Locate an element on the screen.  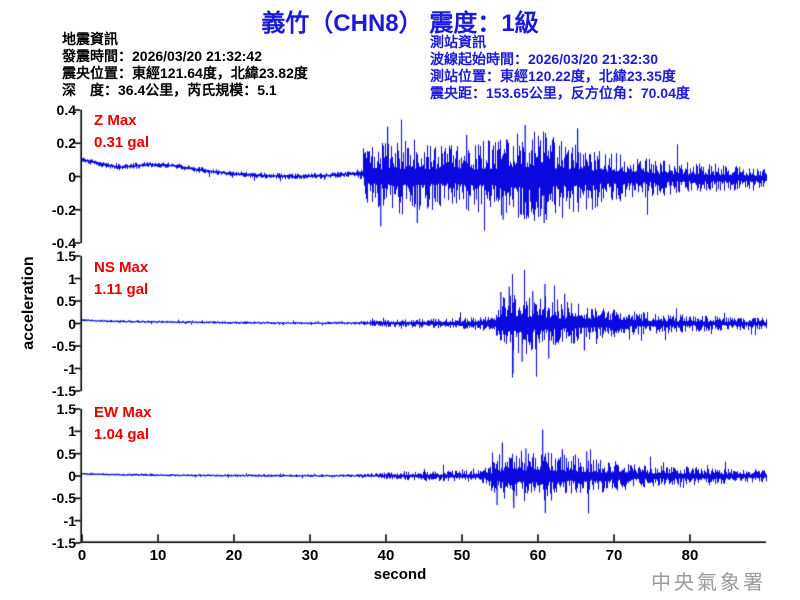
quake-epicenter: 震央位置：東經121.64度，北緯23.82度 is located at coordinates (185, 73).